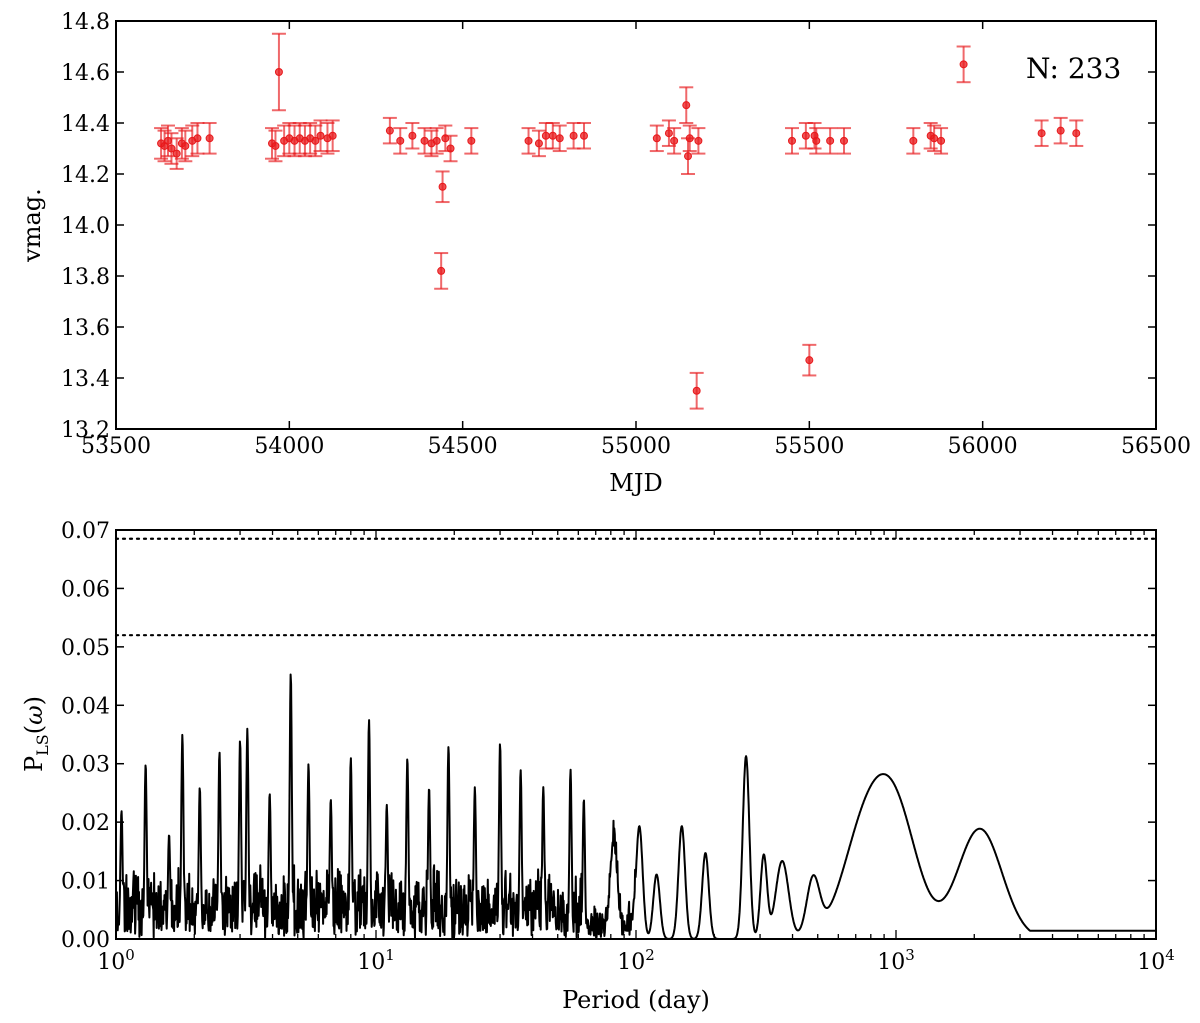 The width and height of the screenshot is (1200, 1023). What do you see at coordinates (896, 960) in the screenshot?
I see `x-tick-label: 10³` at bounding box center [896, 960].